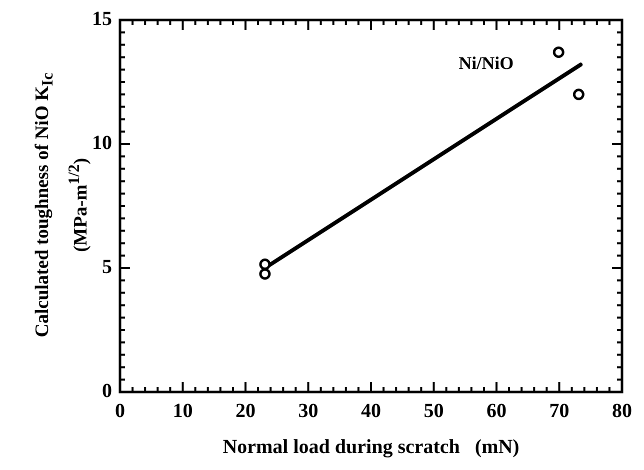 The width and height of the screenshot is (644, 470). What do you see at coordinates (434, 411) in the screenshot?
I see `x-tick-label: 50` at bounding box center [434, 411].